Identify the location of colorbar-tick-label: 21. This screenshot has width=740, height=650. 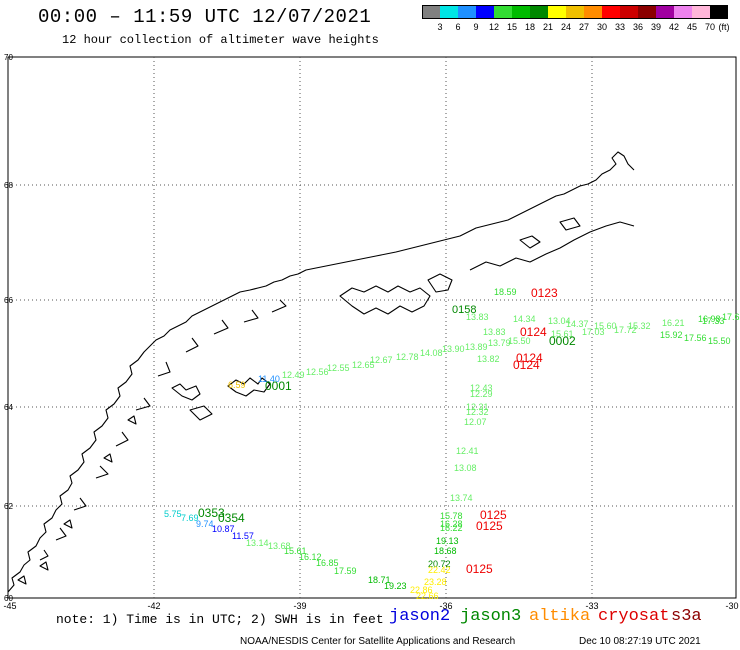
(547, 27).